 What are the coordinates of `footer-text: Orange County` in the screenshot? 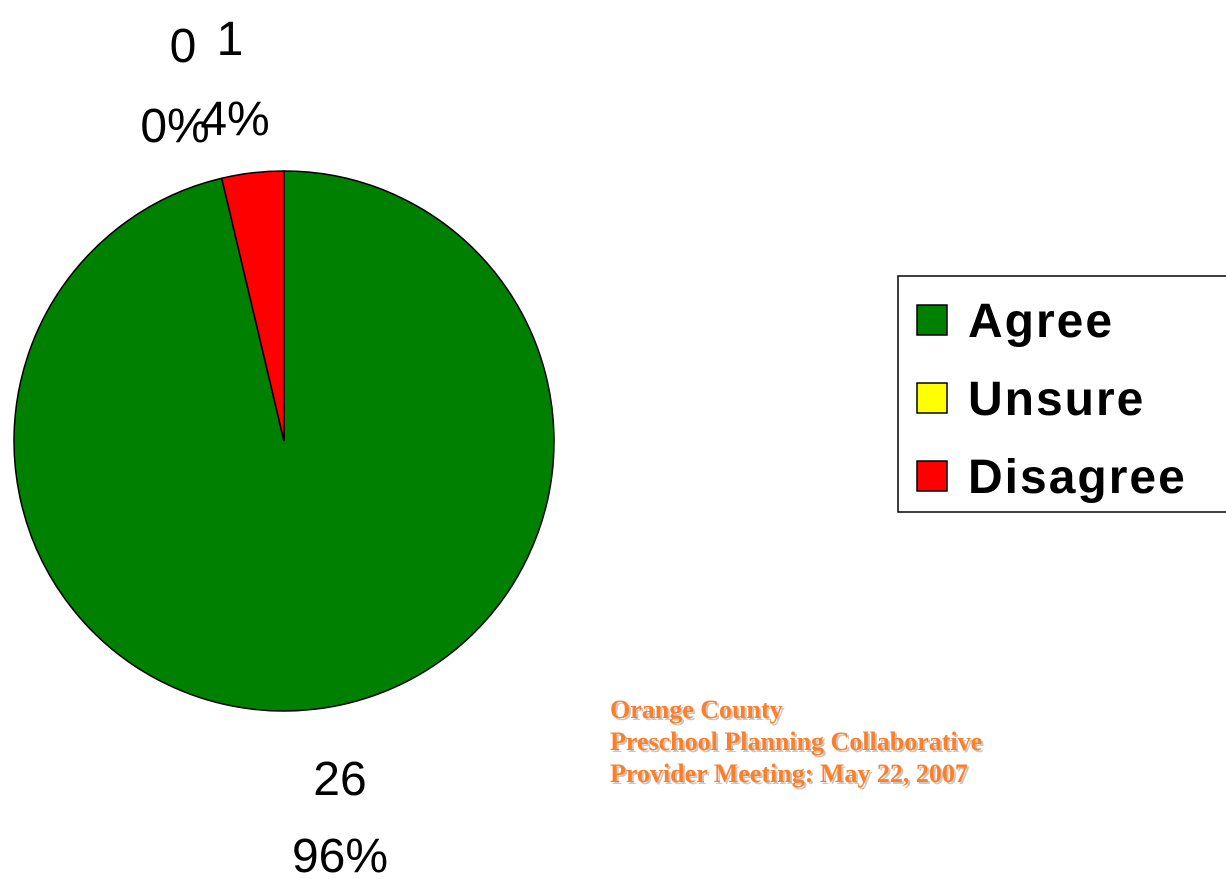 It's located at (696, 709).